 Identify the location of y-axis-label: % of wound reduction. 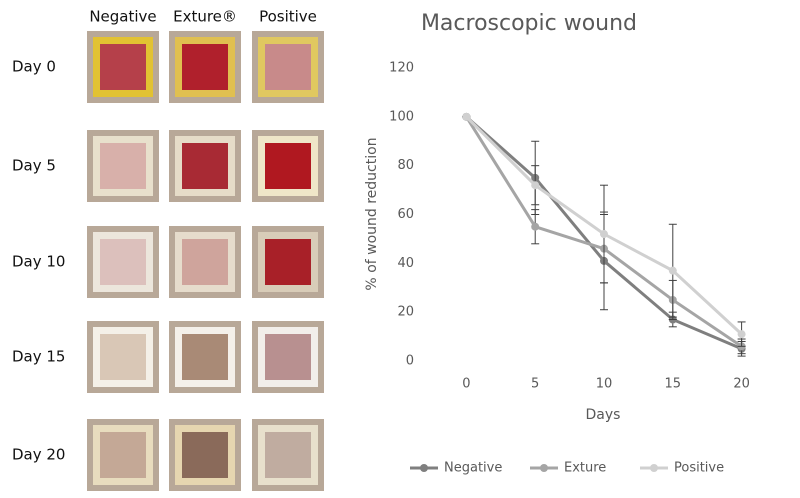
(372, 213).